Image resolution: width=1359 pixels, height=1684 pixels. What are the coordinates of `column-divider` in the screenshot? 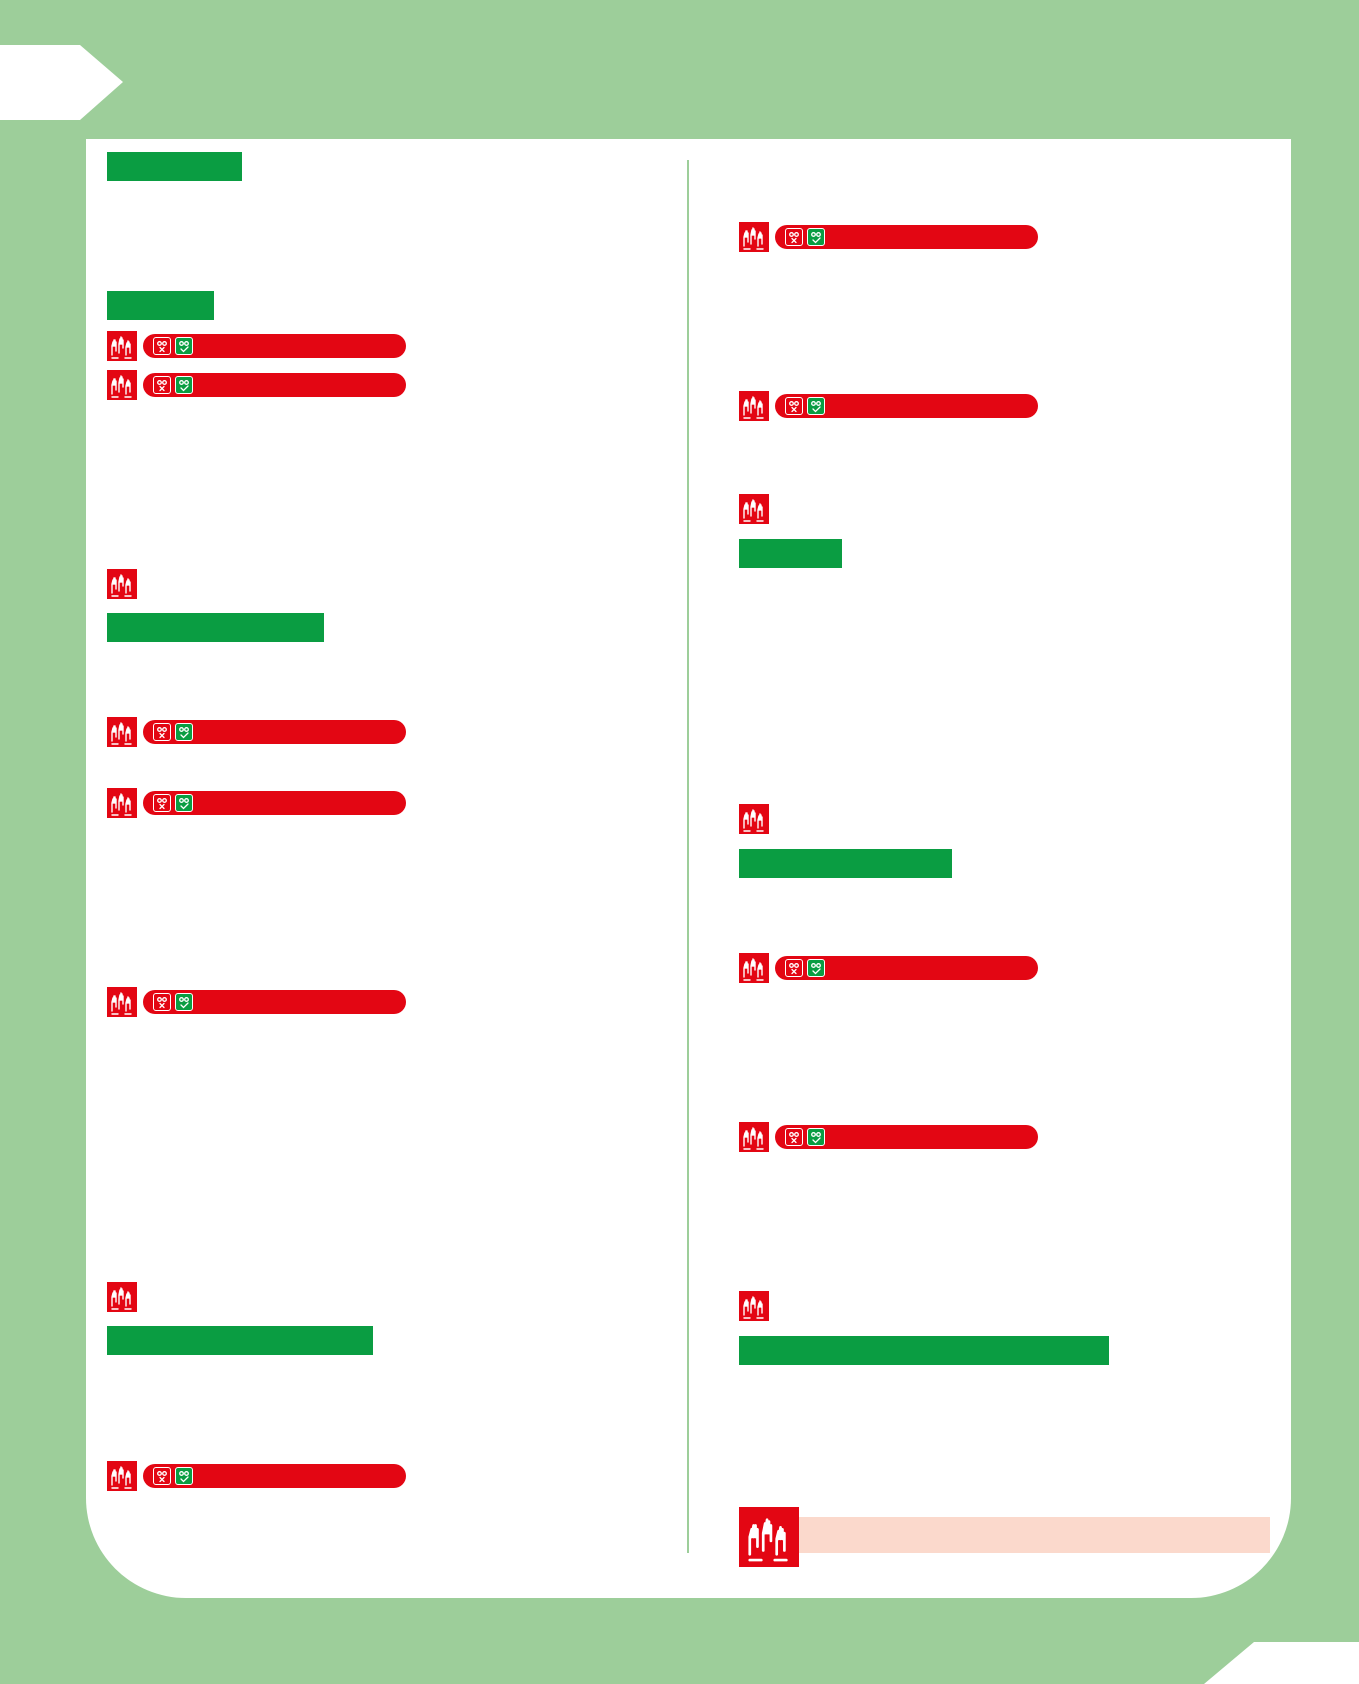 It's located at (688, 856).